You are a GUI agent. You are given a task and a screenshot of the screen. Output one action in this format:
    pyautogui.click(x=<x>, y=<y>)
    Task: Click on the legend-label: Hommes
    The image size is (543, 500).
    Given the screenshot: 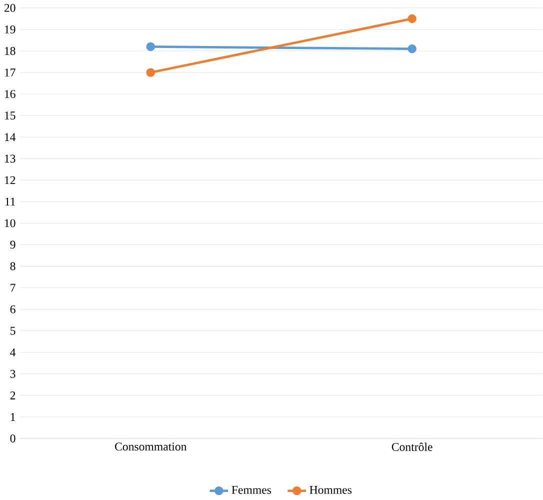 What is the action you would take?
    pyautogui.click(x=331, y=490)
    